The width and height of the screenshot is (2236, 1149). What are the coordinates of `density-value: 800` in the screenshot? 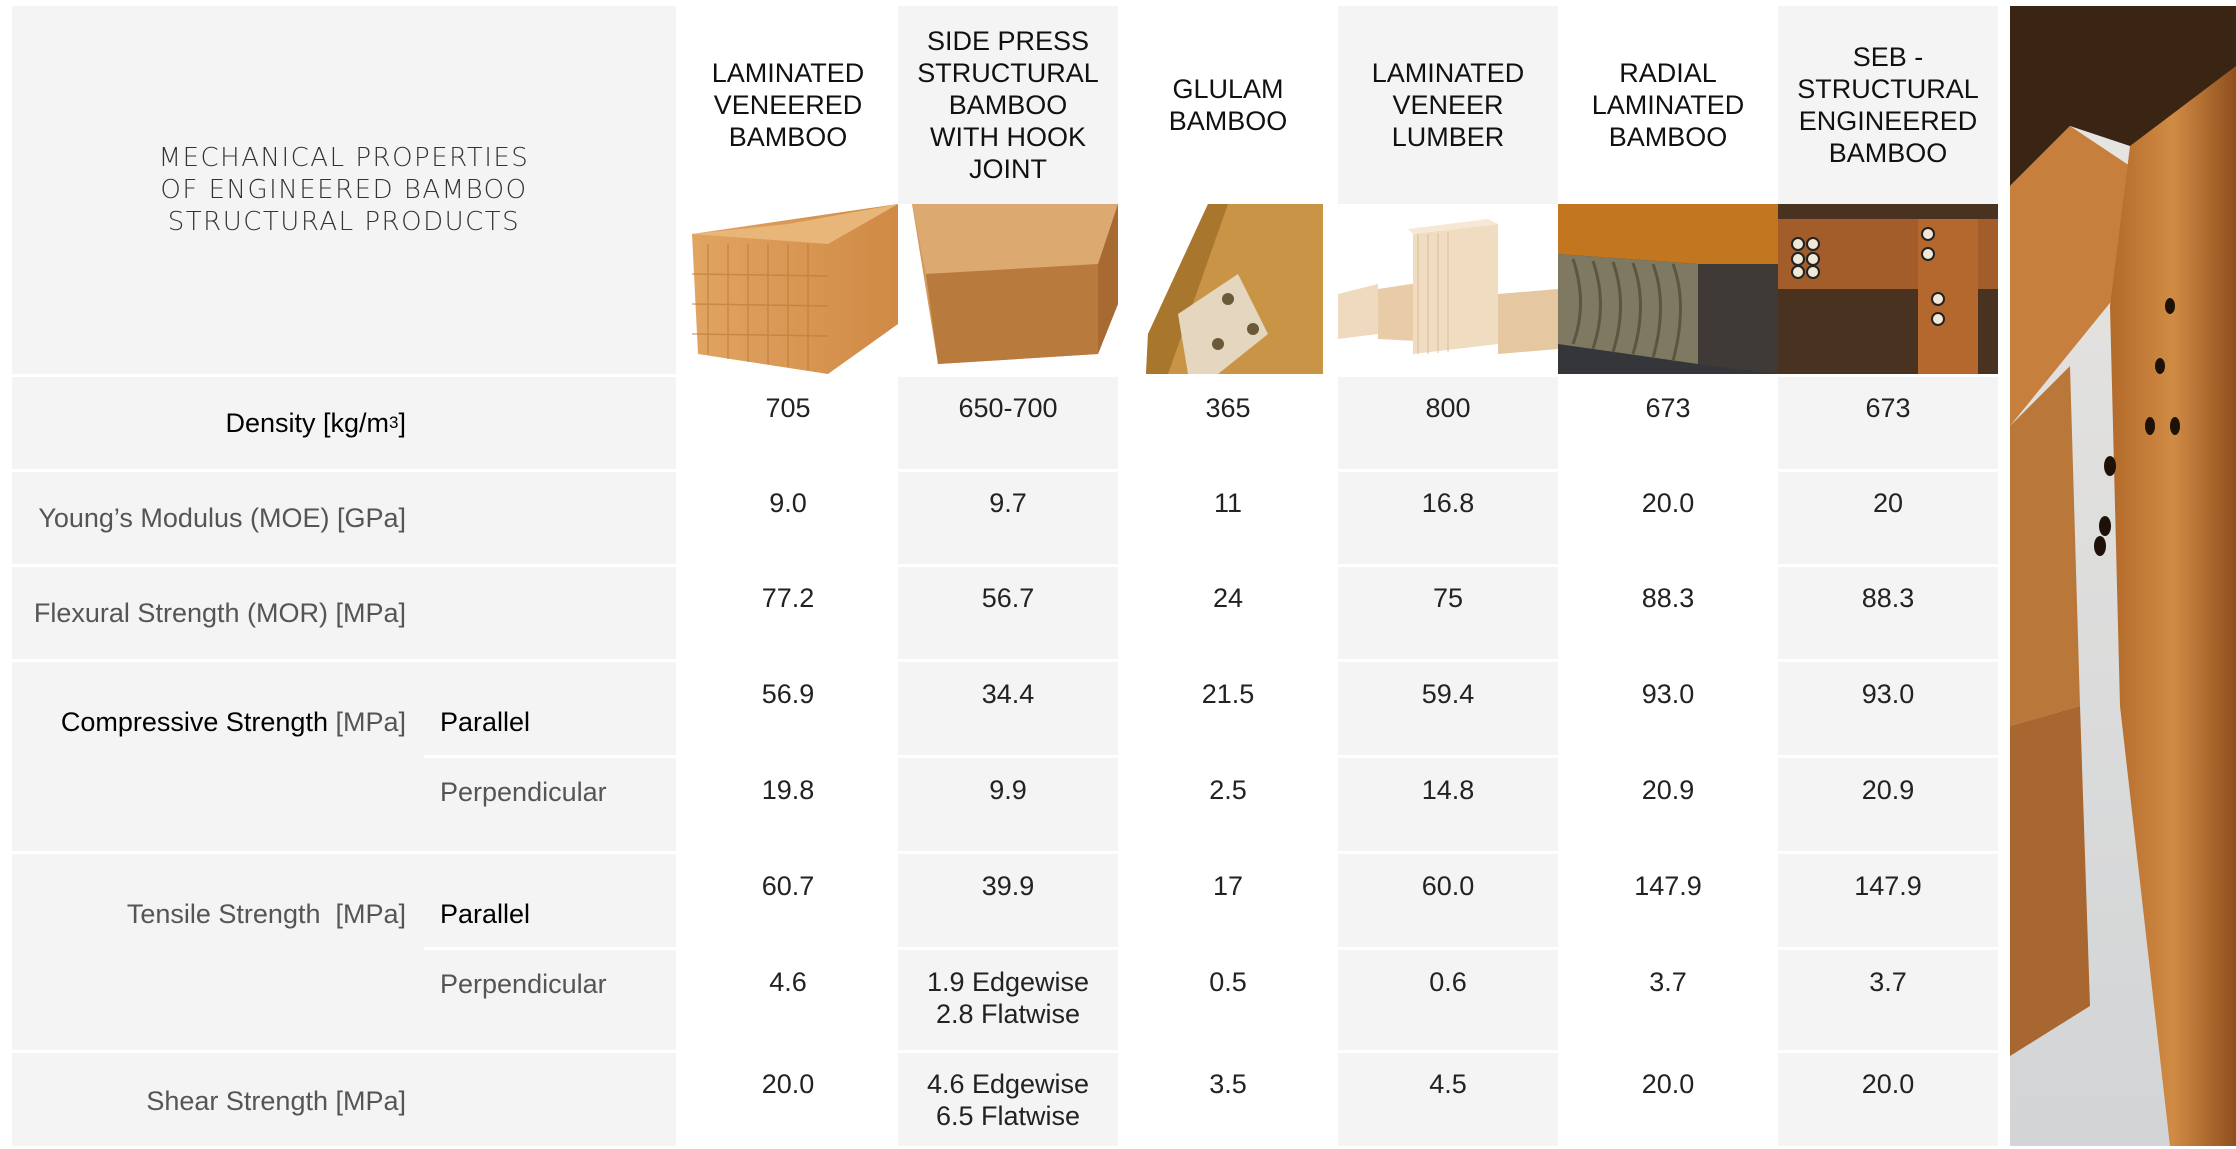 It's located at (1448, 408).